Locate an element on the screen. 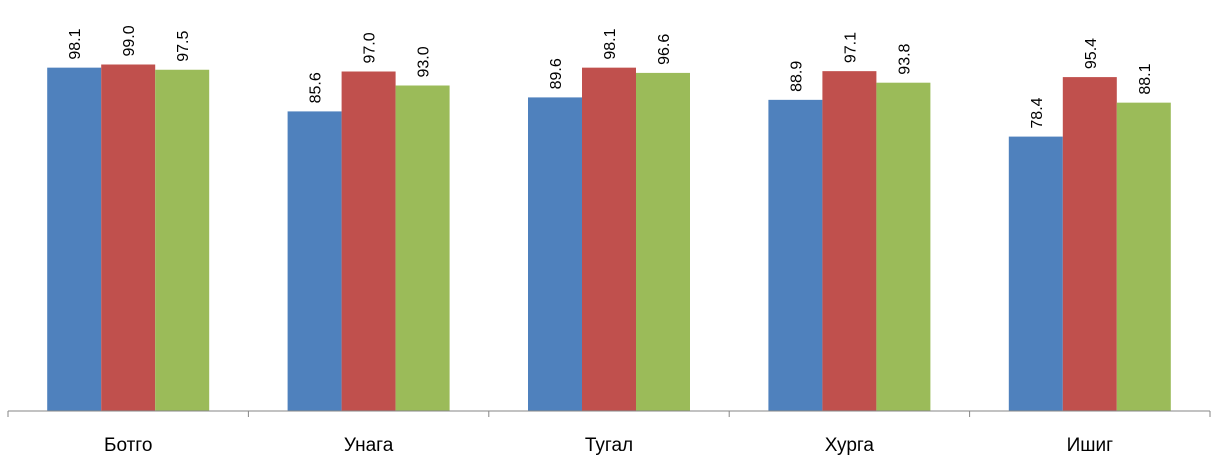 The height and width of the screenshot is (460, 1217). category-label: Ишиг is located at coordinates (1090, 445).